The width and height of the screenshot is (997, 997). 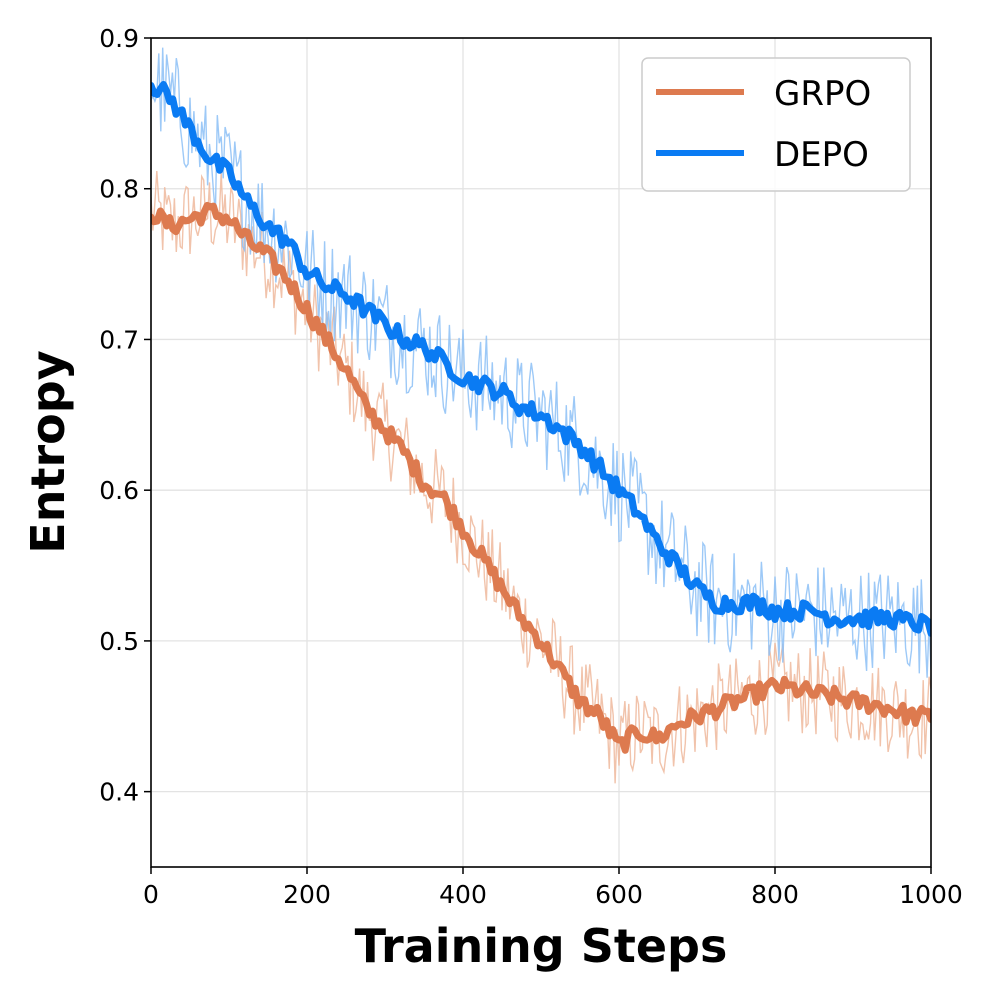 I want to click on x-tick-label: 800, so click(x=775, y=894).